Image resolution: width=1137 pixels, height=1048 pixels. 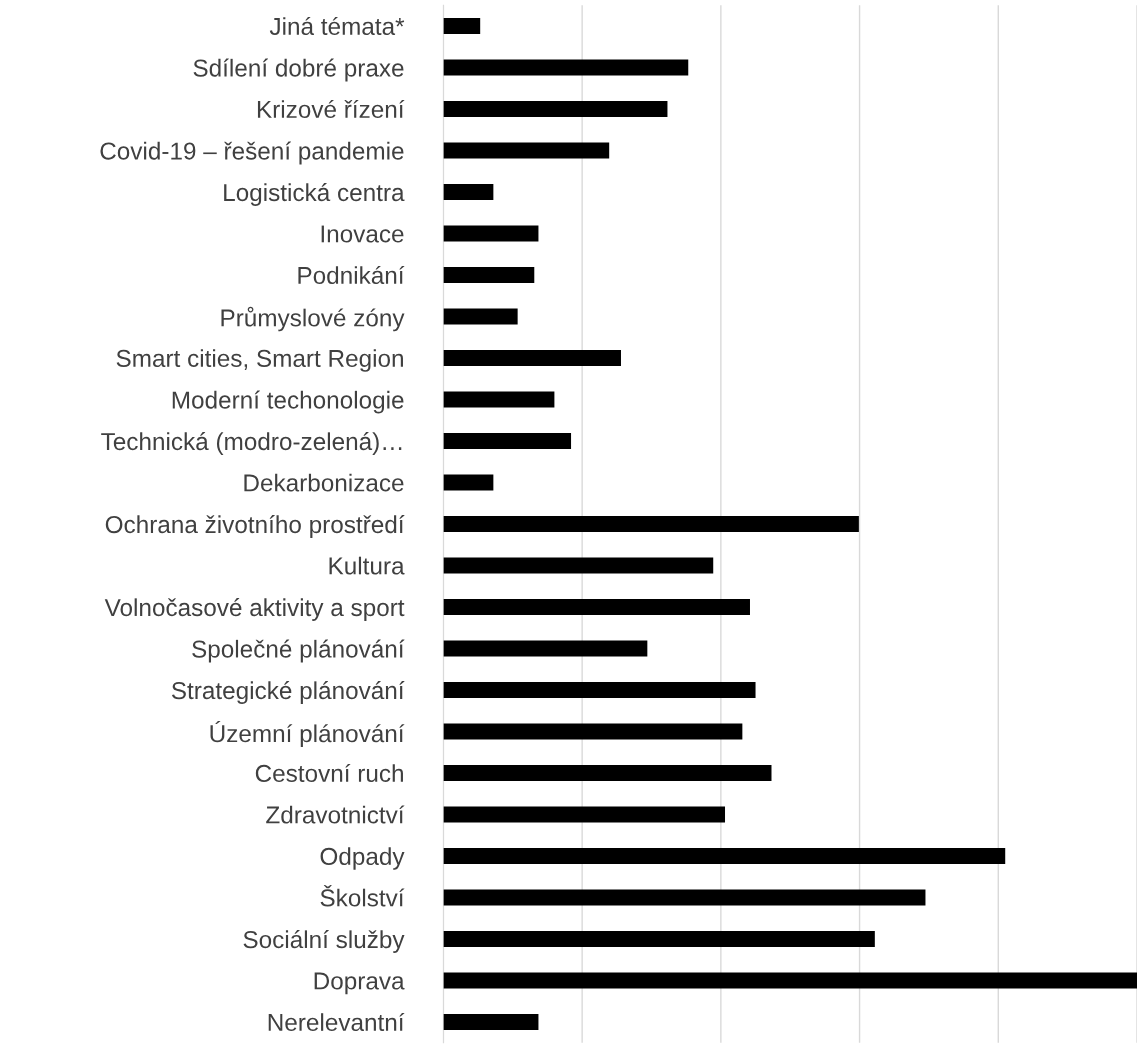 I want to click on y-tick-label: Logistická centra, so click(x=314, y=194).